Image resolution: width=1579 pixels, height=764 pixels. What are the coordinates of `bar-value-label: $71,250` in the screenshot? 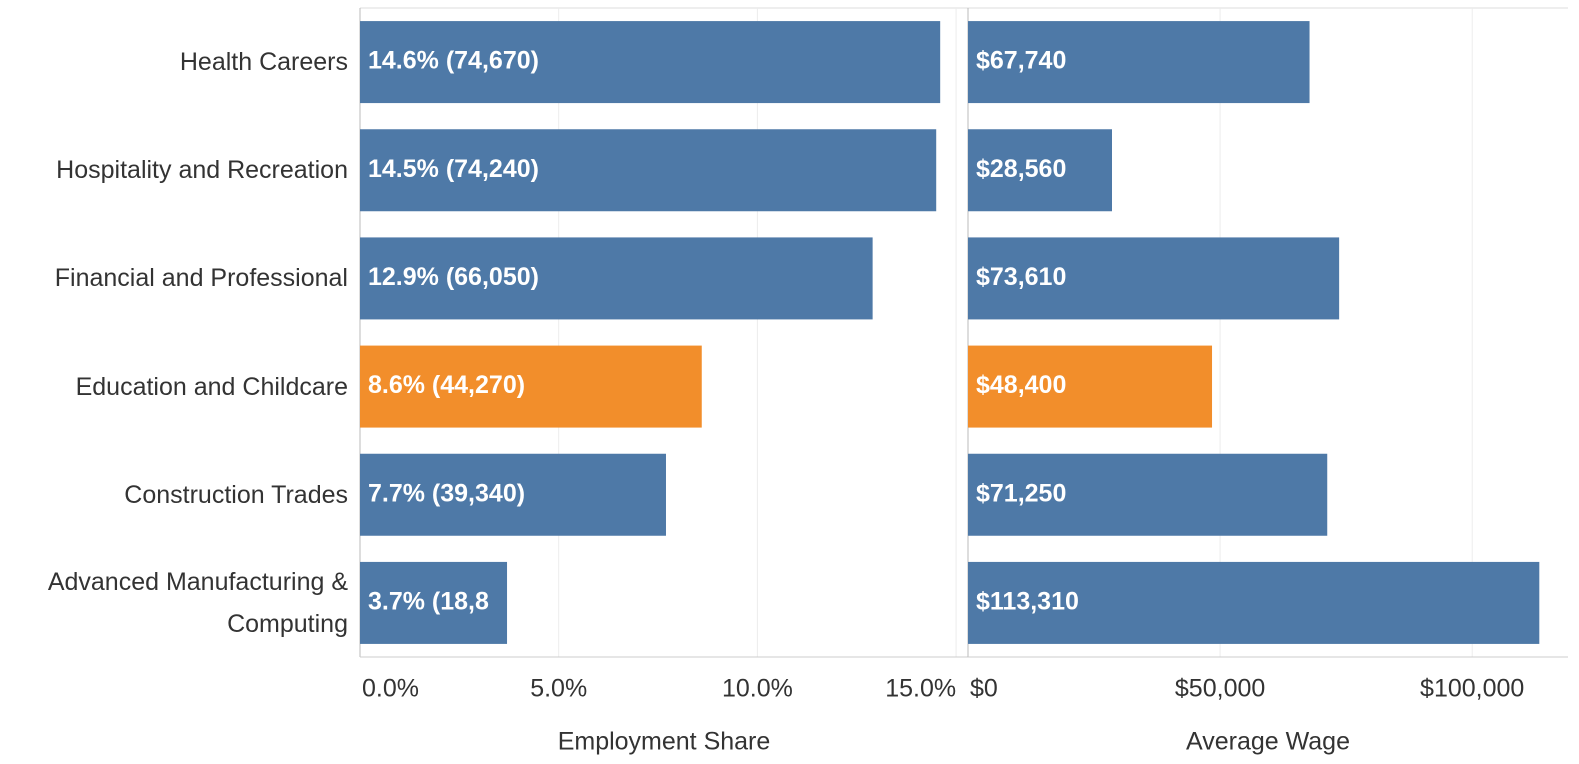 It's located at (1021, 493).